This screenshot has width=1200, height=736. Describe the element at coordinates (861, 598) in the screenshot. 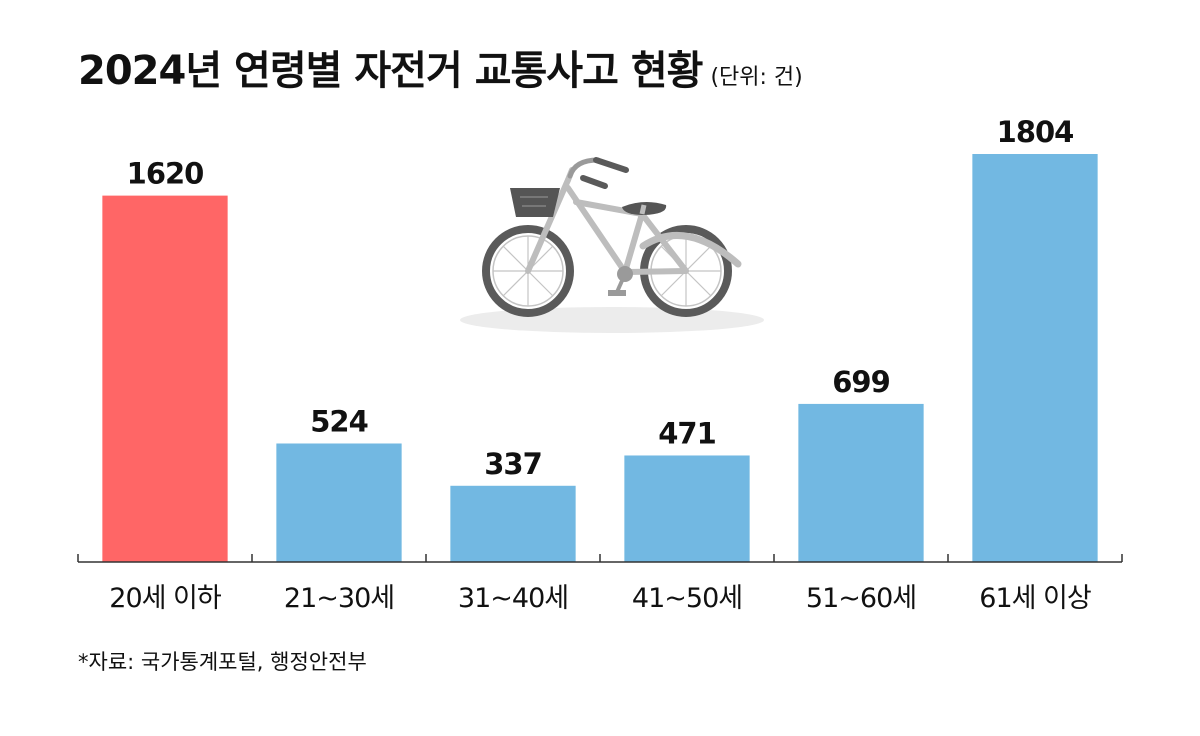

I see `category-label-4: 51~60세` at that location.